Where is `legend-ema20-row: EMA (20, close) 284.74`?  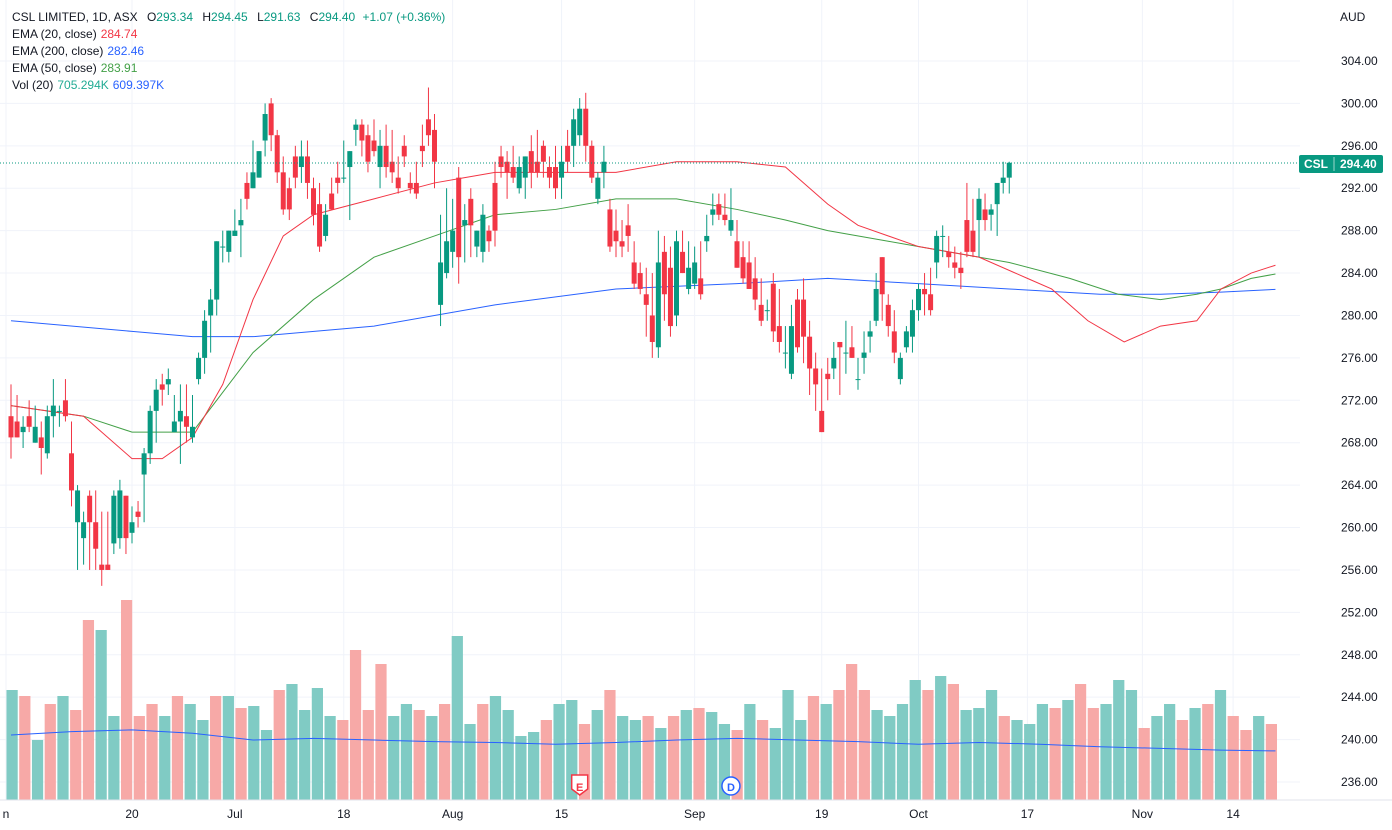
legend-ema20-row: EMA (20, close) 284.74 is located at coordinates (228, 34).